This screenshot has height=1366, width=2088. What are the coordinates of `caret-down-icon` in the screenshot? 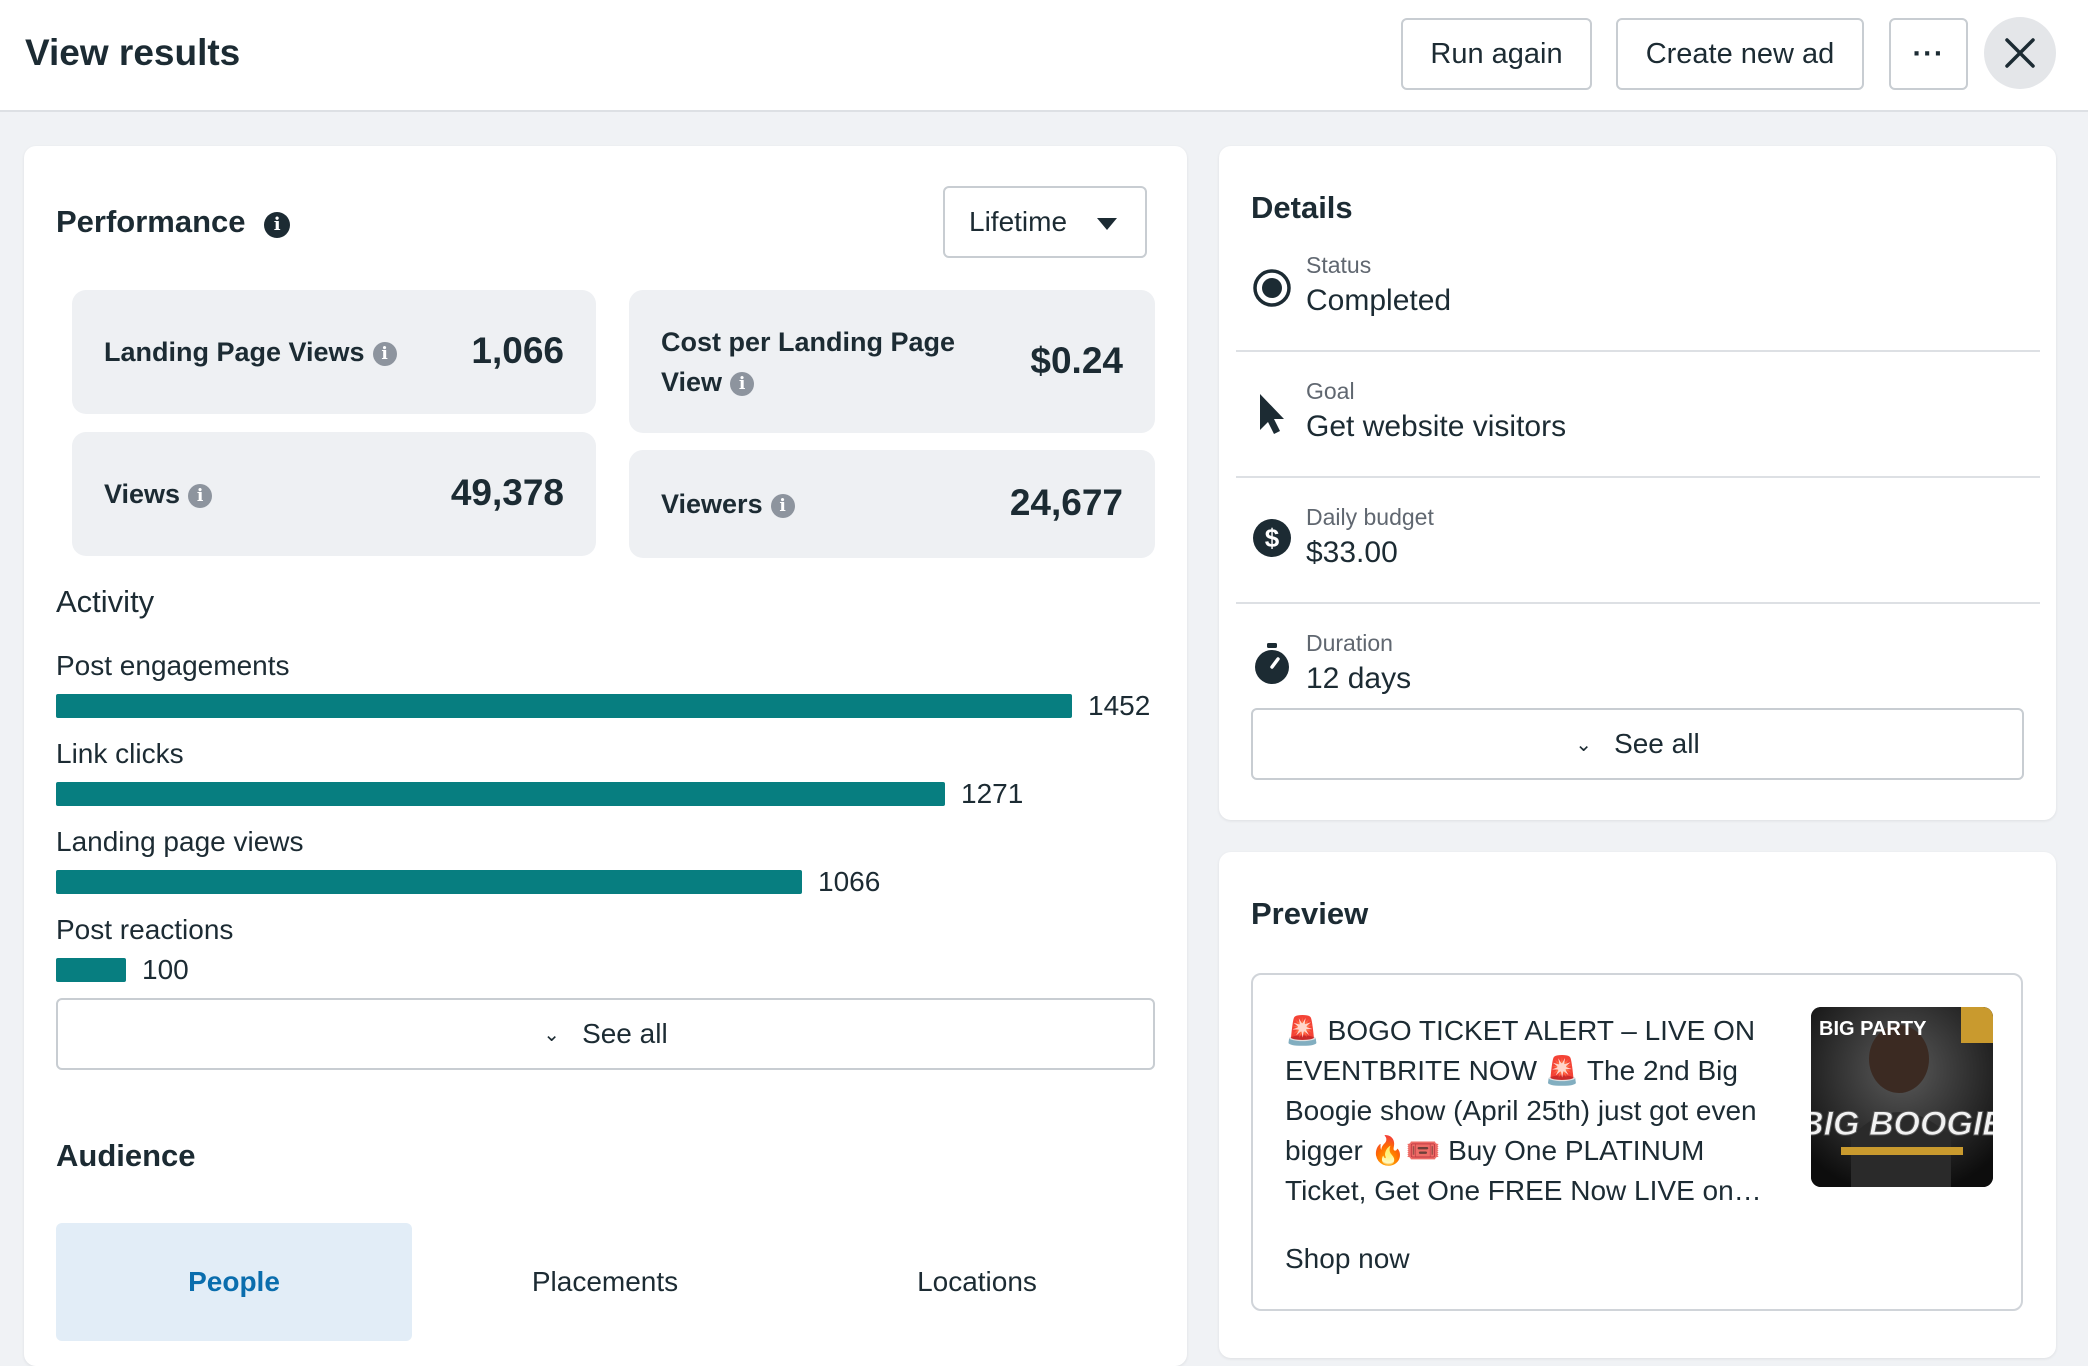 It's located at (1107, 224).